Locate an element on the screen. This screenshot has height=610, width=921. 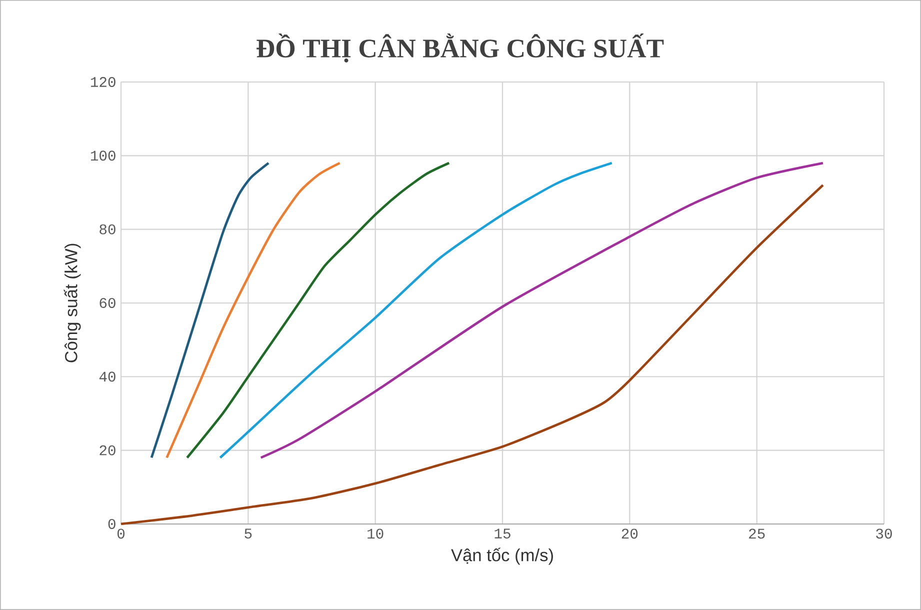
x-tick-label: 5 is located at coordinates (248, 533).